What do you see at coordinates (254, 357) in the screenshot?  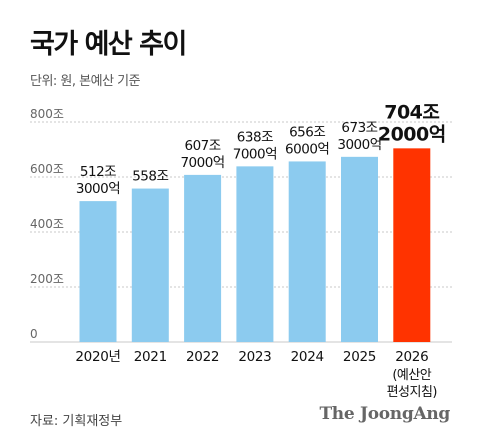 I see `x-tick-label: 2023` at bounding box center [254, 357].